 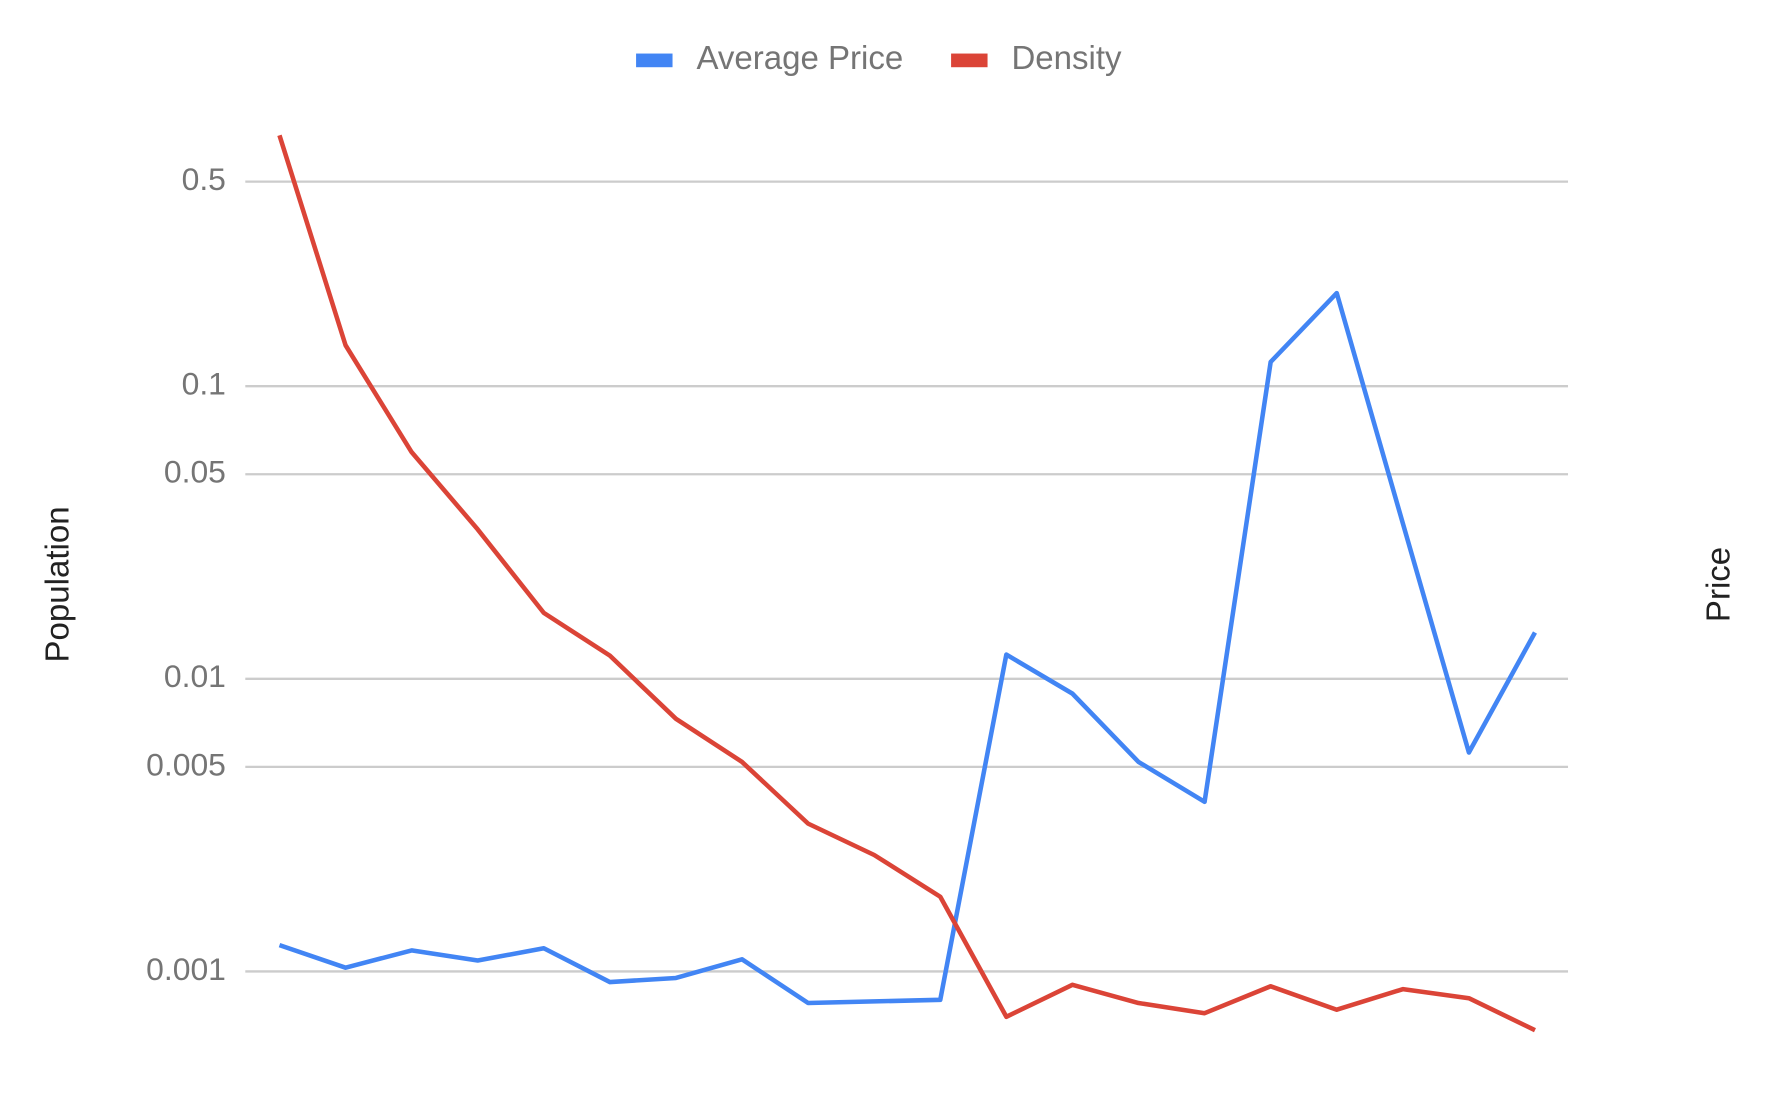 What do you see at coordinates (204, 384) in the screenshot?
I see `y-tick-label: 0.1` at bounding box center [204, 384].